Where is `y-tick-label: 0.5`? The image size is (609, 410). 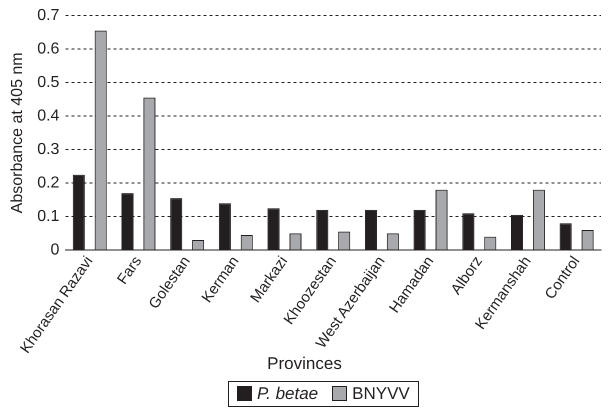 y-tick-label: 0.5 is located at coordinates (48, 83).